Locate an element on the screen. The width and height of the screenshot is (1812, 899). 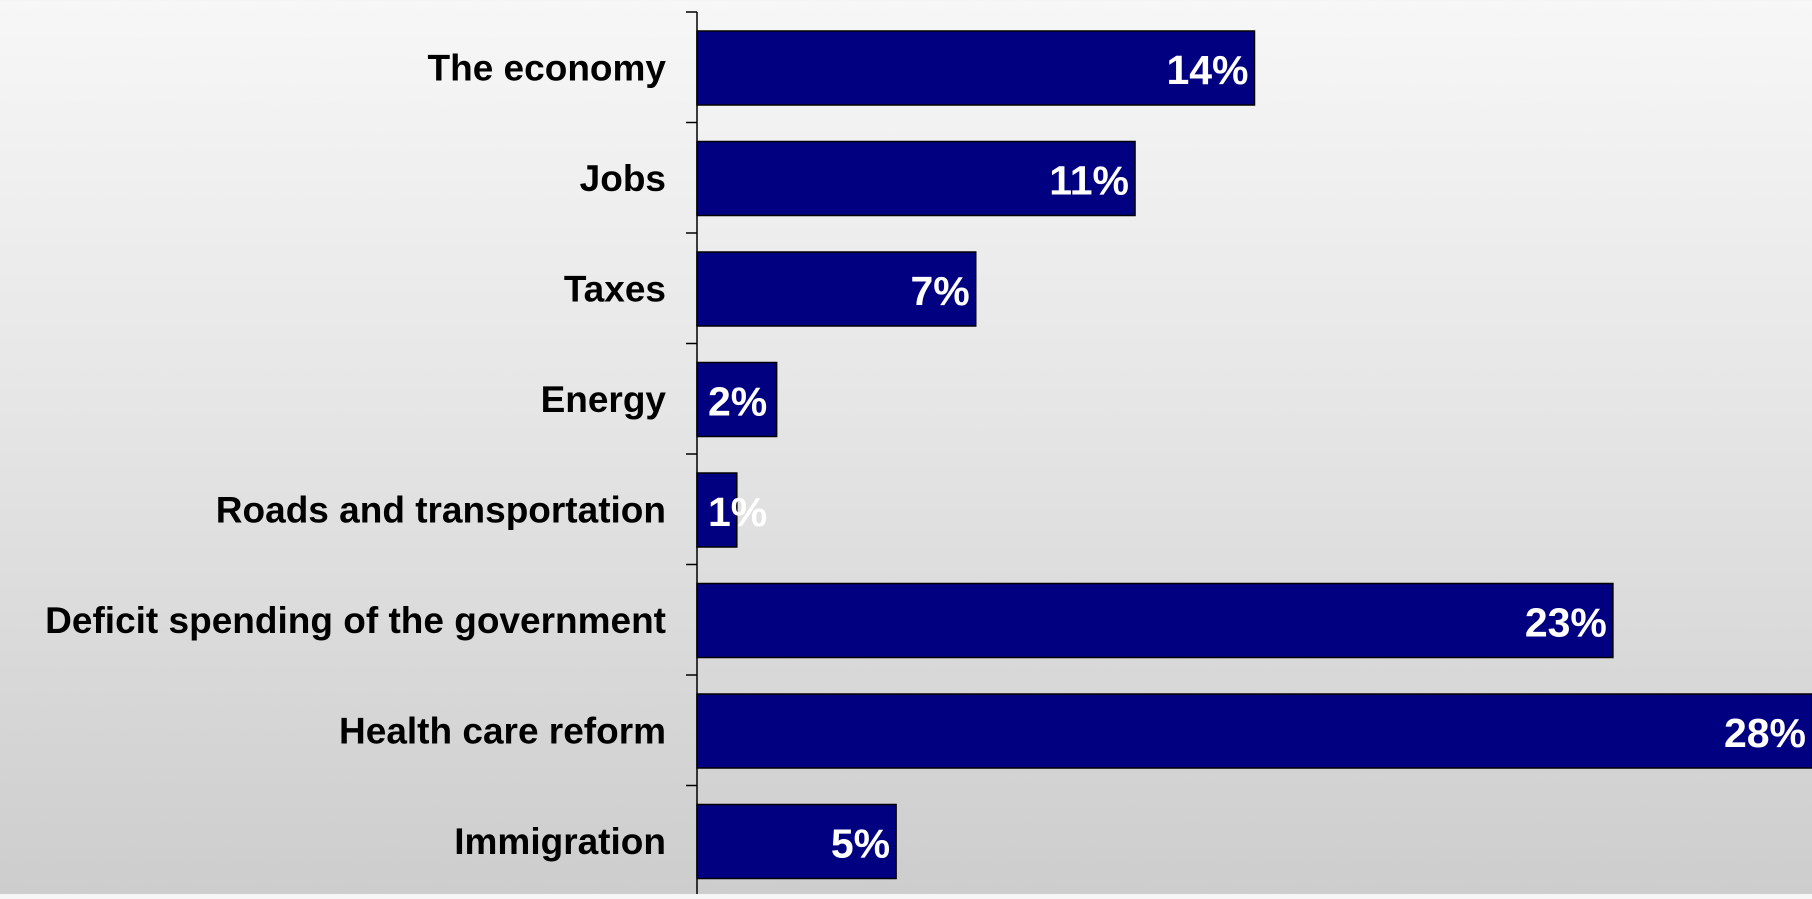
category-label: Roads and transportation is located at coordinates (441, 510).